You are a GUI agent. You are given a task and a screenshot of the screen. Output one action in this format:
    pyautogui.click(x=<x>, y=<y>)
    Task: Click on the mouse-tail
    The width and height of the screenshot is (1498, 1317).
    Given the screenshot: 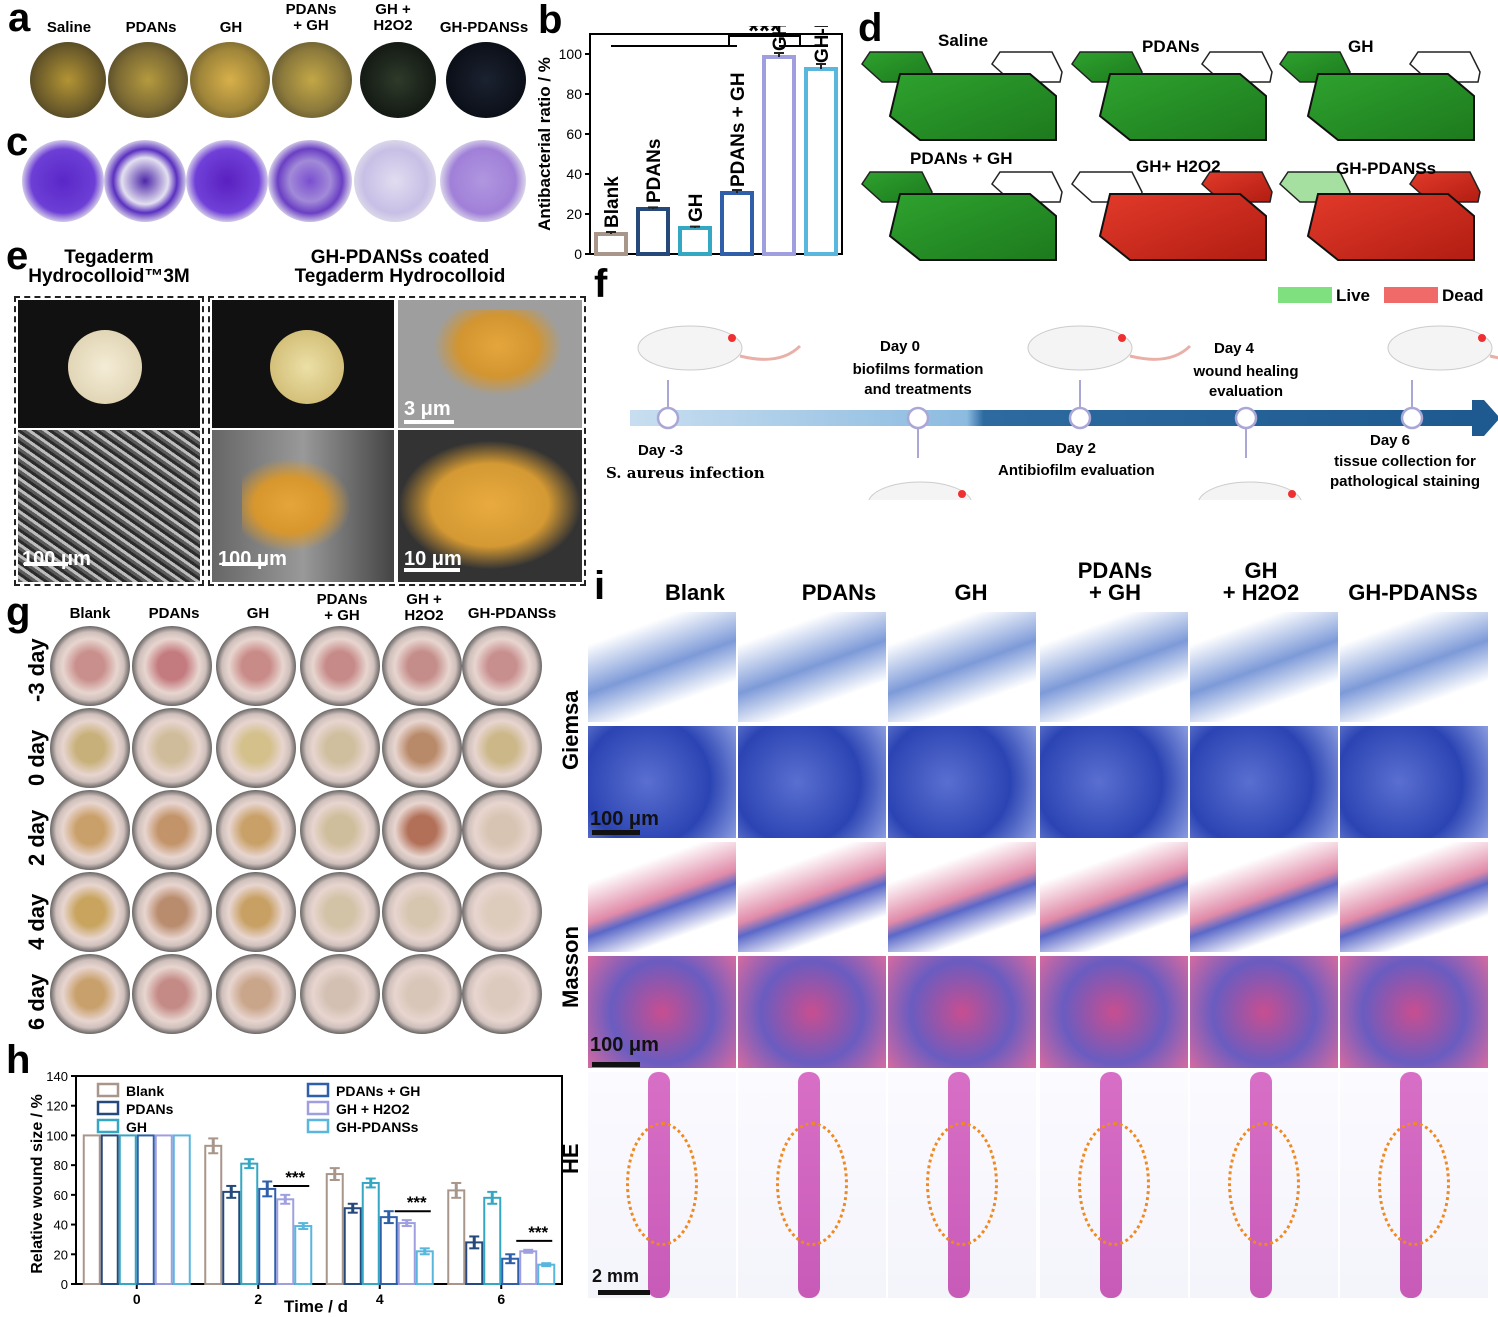 What is the action you would take?
    pyautogui.click(x=1493, y=357)
    